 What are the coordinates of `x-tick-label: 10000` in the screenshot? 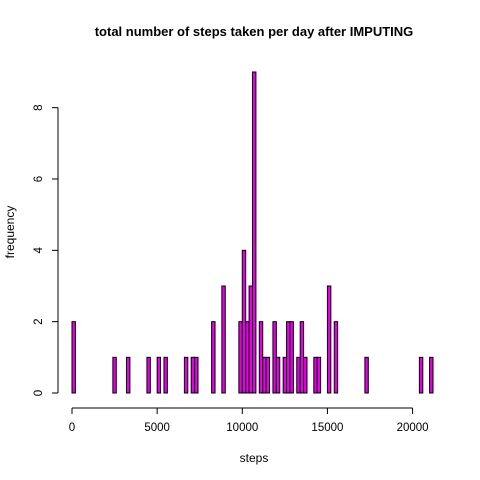 It's located at (242, 428).